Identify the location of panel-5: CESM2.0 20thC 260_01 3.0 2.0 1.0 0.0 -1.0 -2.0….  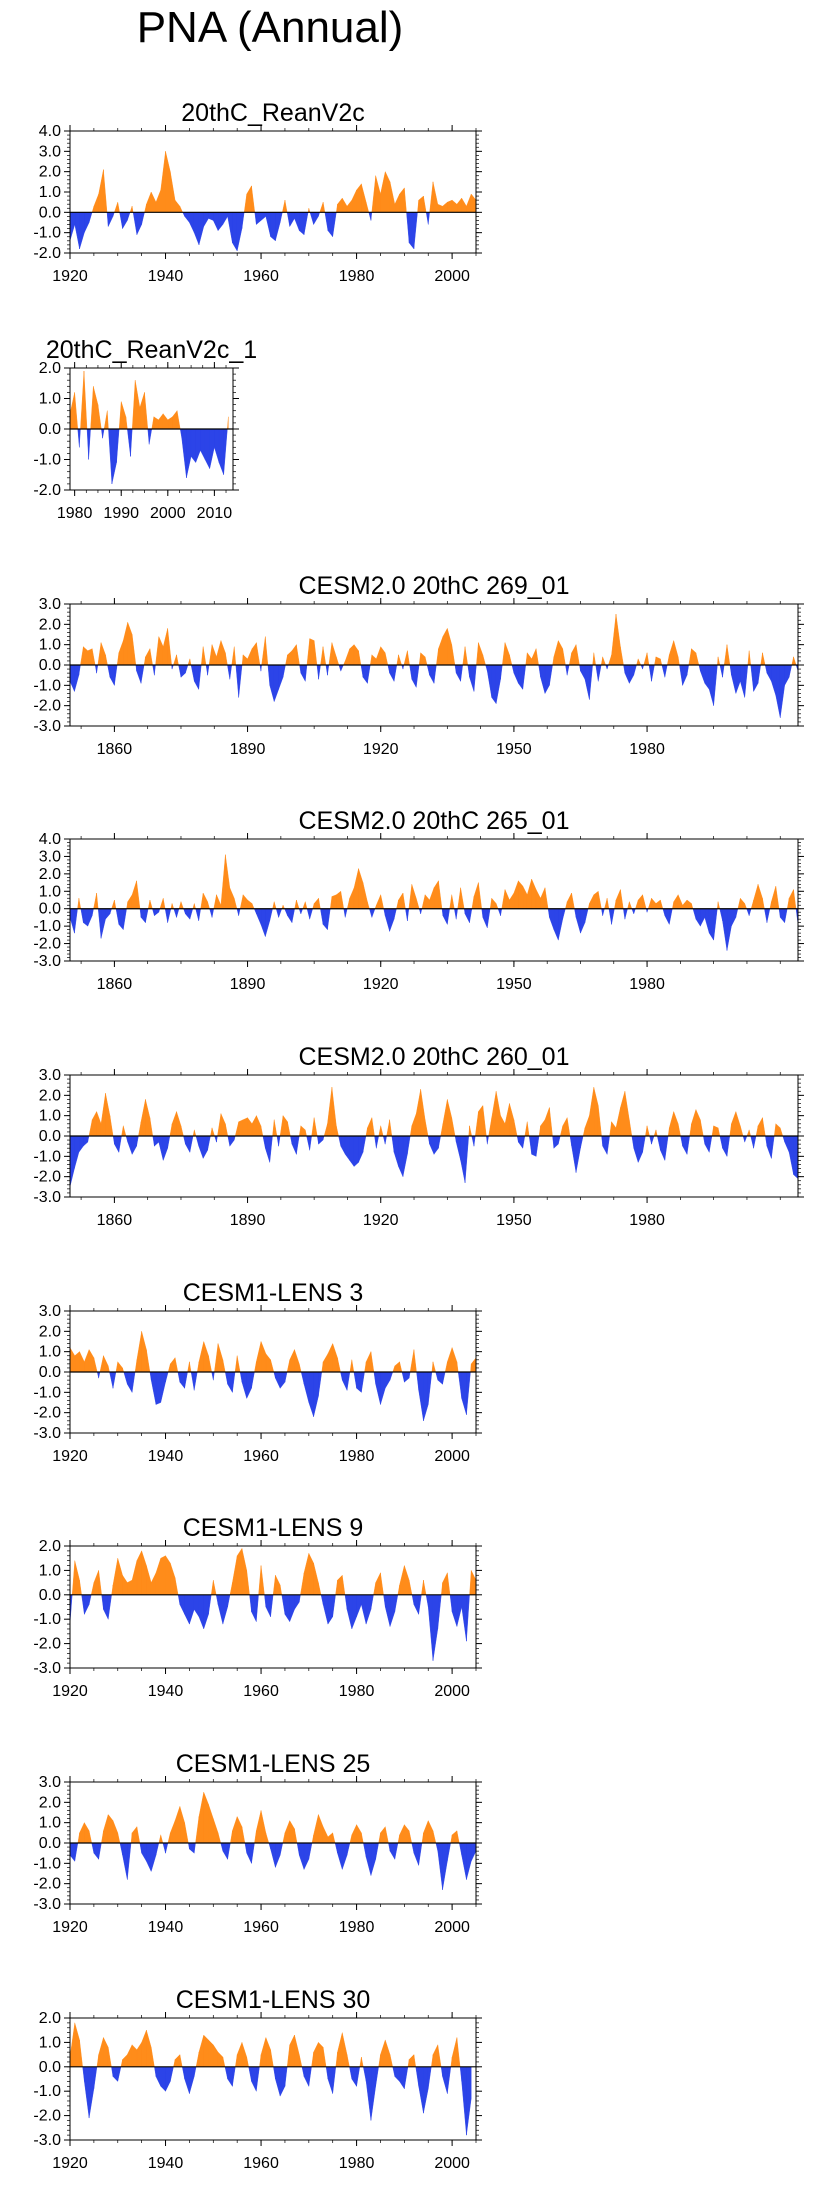
(418, 1136).